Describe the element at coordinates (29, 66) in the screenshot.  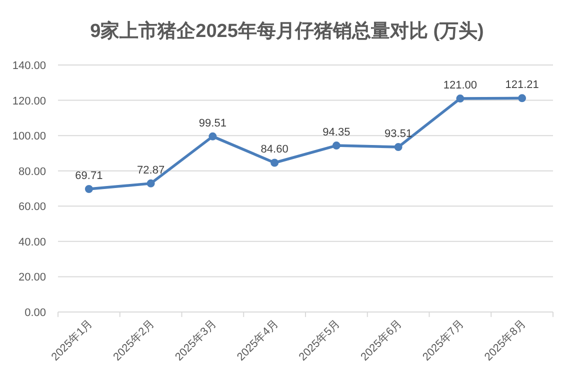
I see `y-tick-label: 140.00` at that location.